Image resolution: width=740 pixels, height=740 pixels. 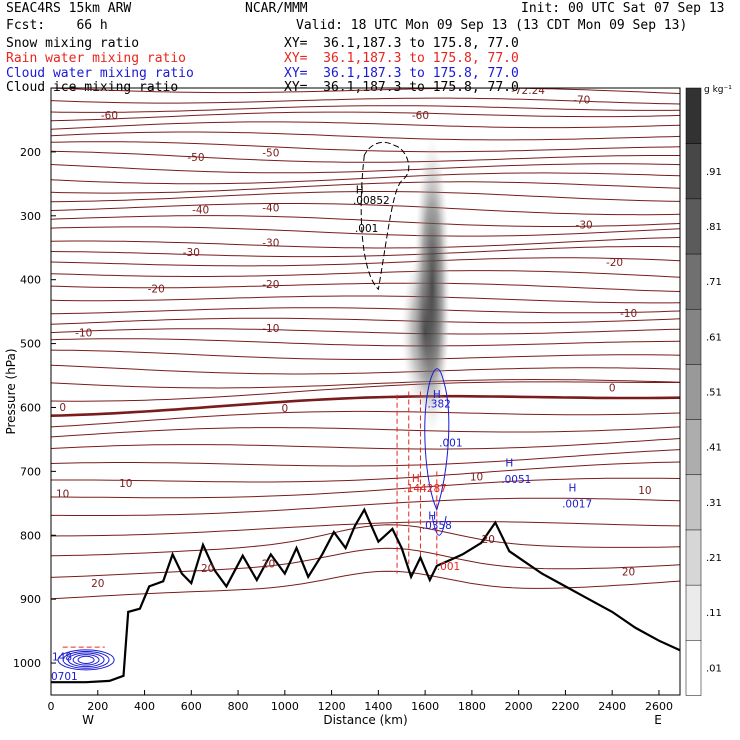 What do you see at coordinates (612, 706) in the screenshot?
I see `x-tick-label: 2400` at bounding box center [612, 706].